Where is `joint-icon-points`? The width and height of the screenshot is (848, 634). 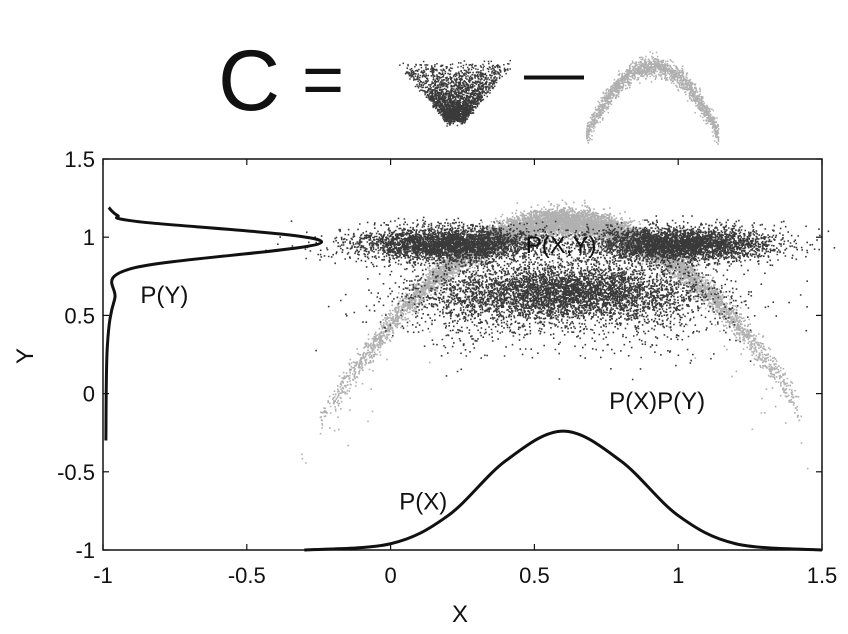
joint-icon-points is located at coordinates (455, 93).